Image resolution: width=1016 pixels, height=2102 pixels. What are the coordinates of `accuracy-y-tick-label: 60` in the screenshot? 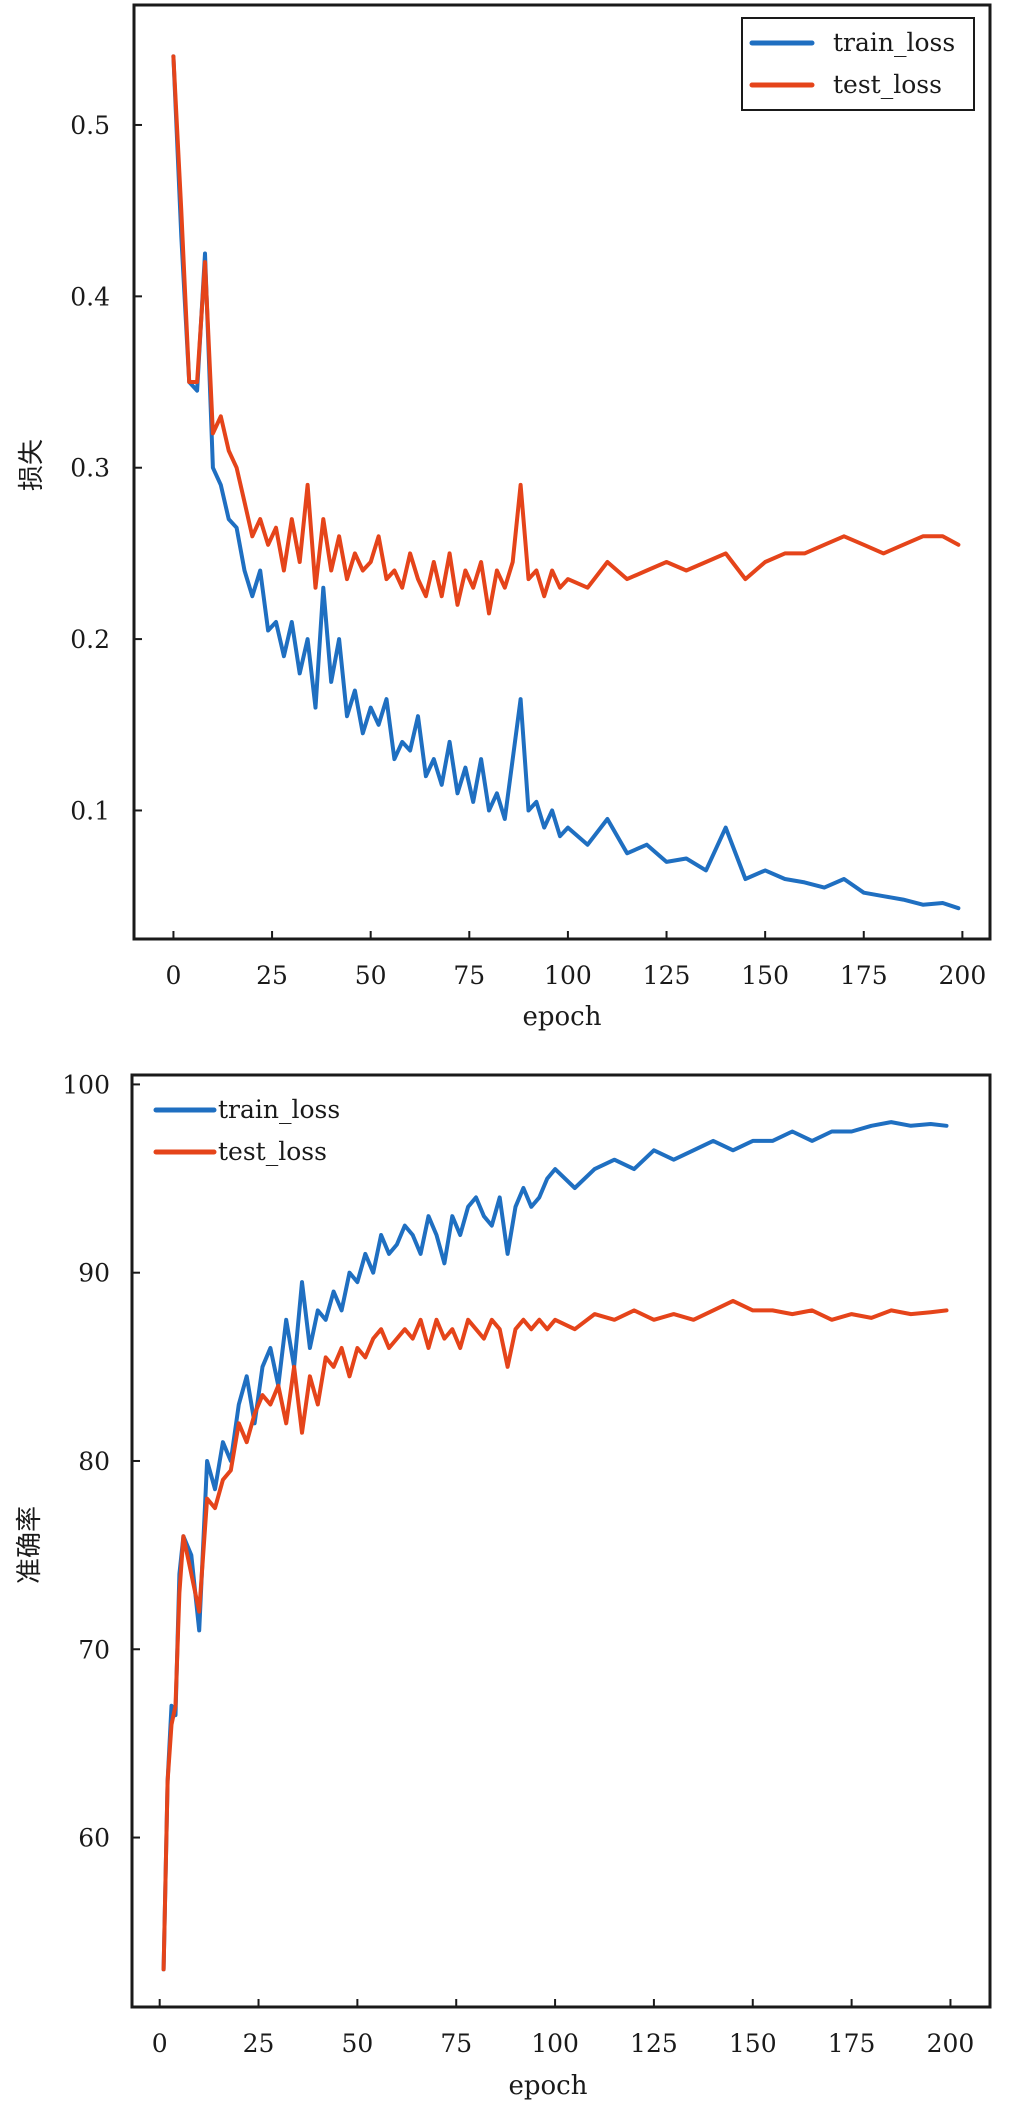 It's located at (94, 1838).